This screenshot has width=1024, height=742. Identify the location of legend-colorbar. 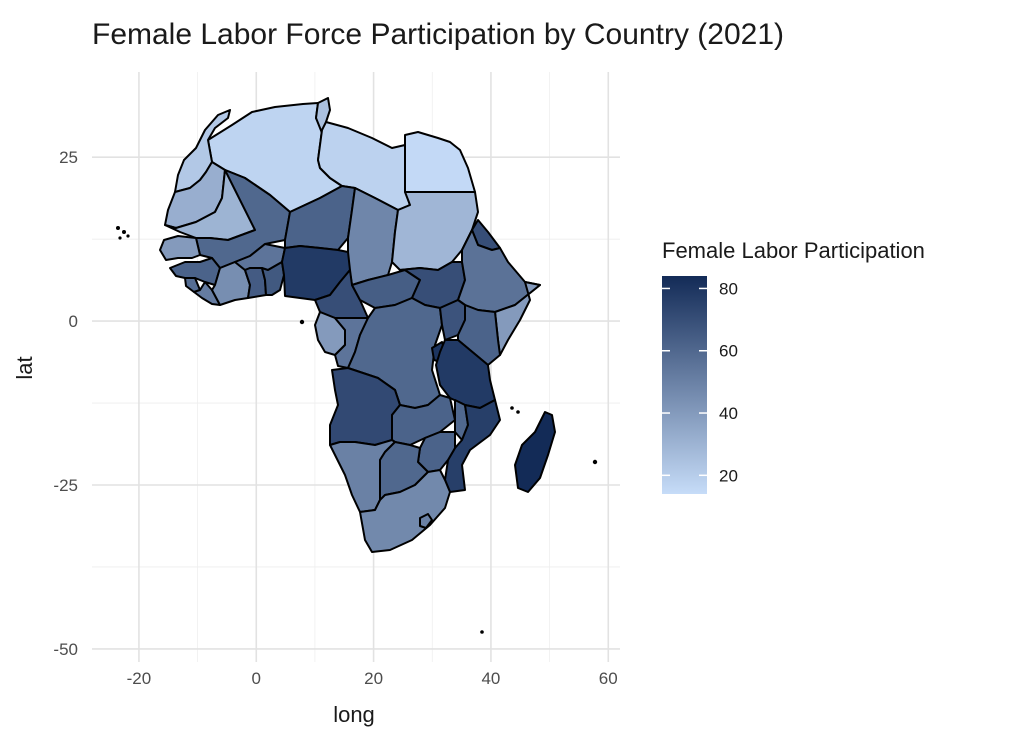
(684, 385).